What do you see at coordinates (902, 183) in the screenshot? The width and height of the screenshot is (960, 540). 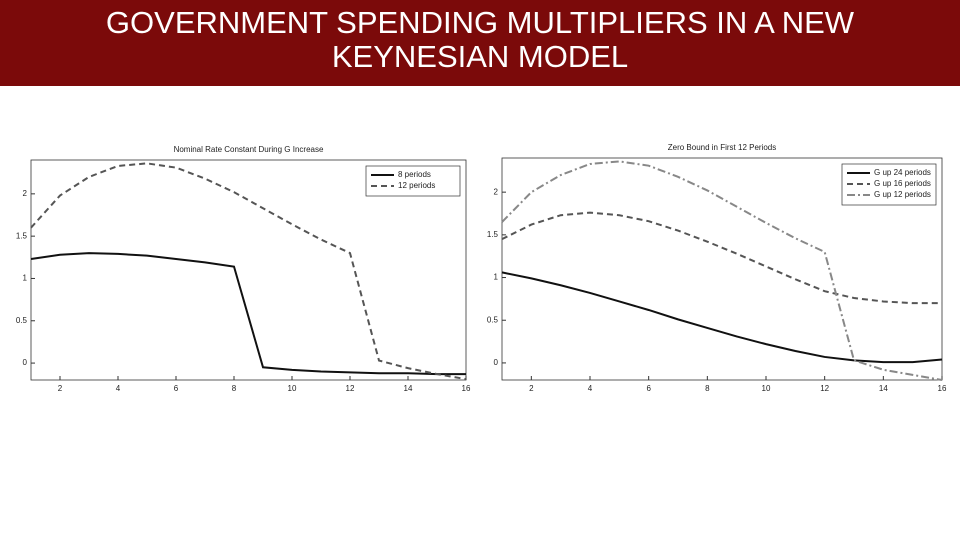 I see `legend-label: G up 16 periods` at bounding box center [902, 183].